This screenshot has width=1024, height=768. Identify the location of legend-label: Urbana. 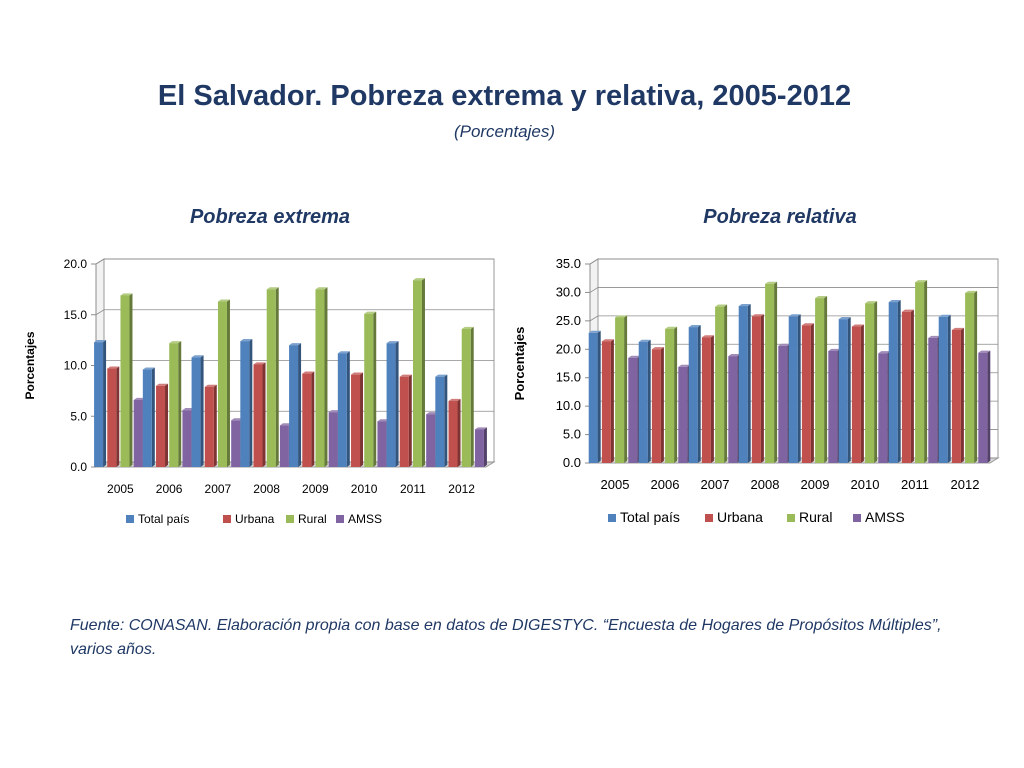
(255, 519).